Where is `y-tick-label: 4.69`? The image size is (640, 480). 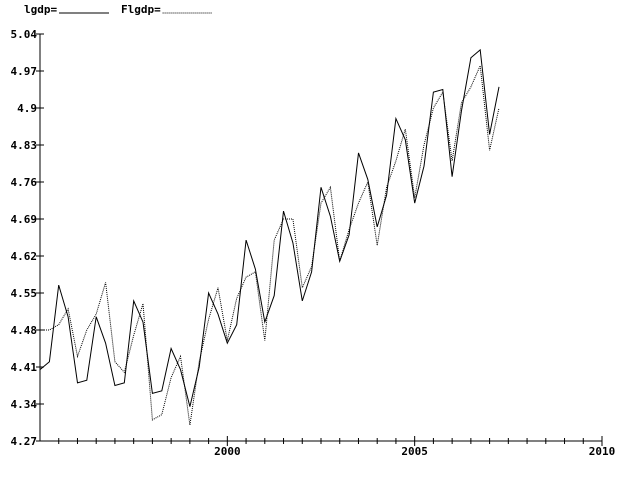 y-tick-label: 4.69 is located at coordinates (24, 219).